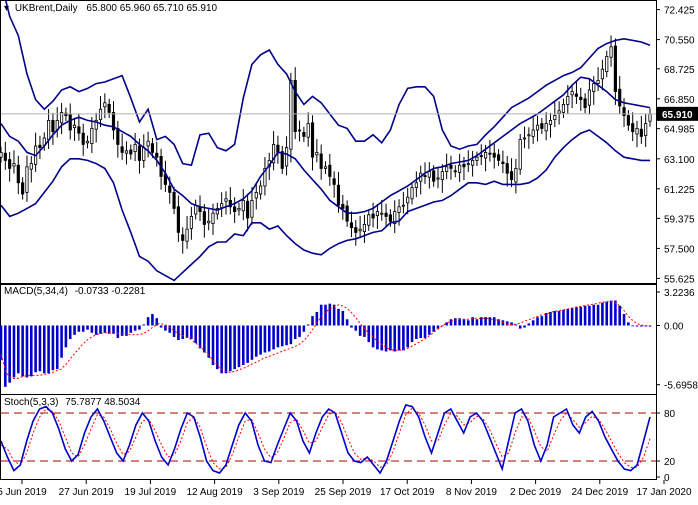  What do you see at coordinates (670, 414) in the screenshot?
I see `stoch-tick-label: 80` at bounding box center [670, 414].